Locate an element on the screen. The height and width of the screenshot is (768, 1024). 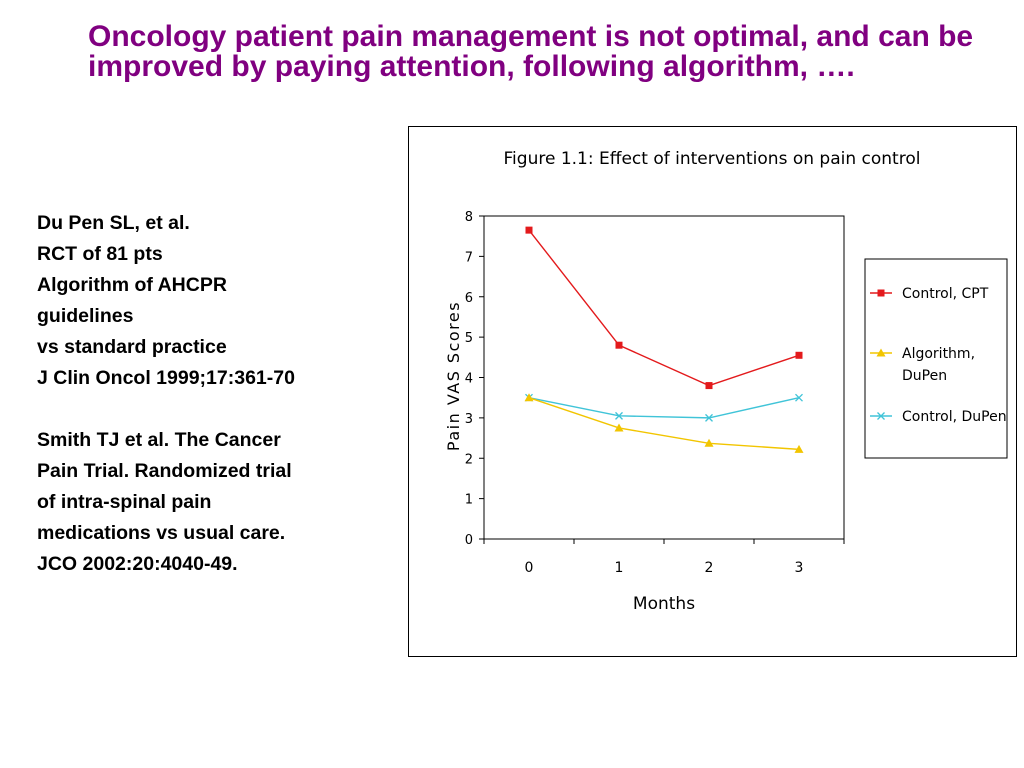
reference-line: medications vs usual care. is located at coordinates (161, 533).